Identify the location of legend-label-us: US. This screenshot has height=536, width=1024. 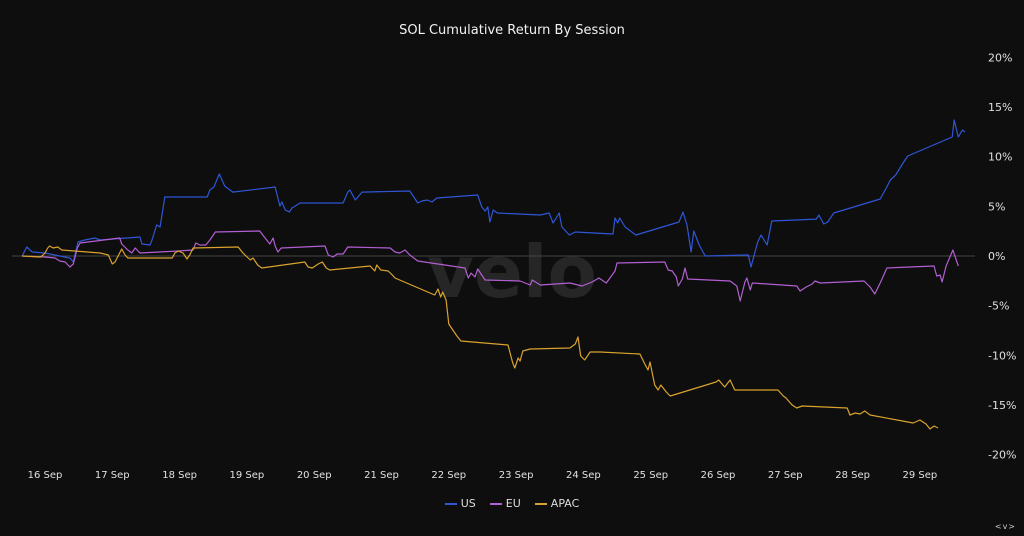
(468, 503).